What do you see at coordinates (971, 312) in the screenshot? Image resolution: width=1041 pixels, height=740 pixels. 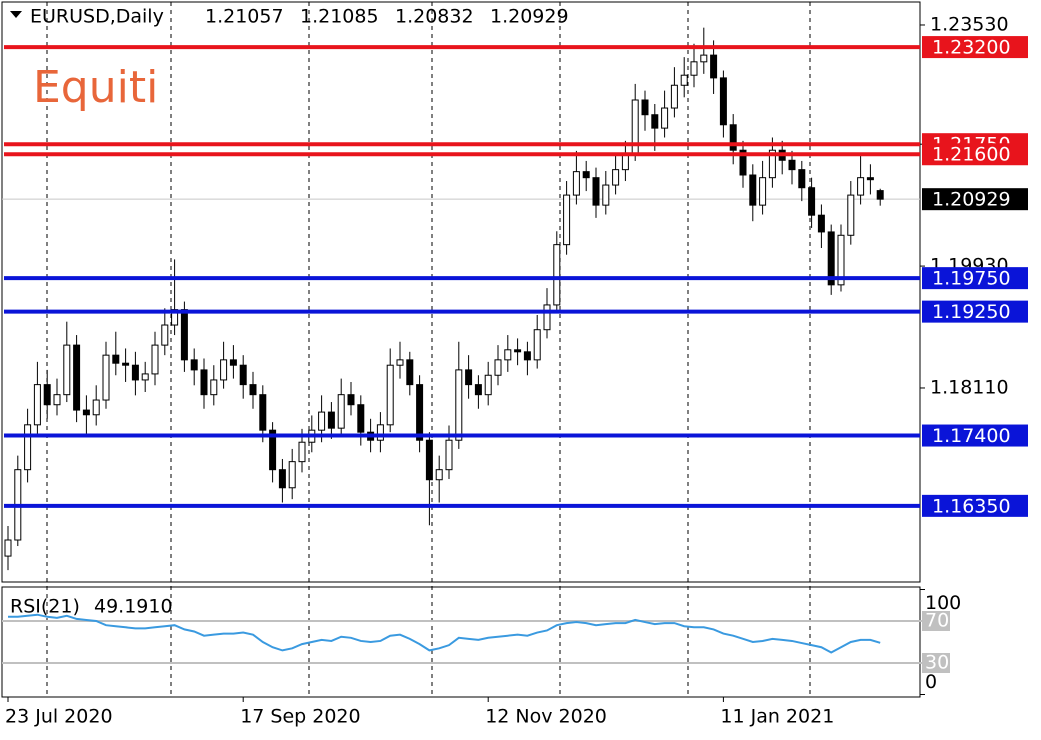 I see `level-label: 1.19250` at bounding box center [971, 312].